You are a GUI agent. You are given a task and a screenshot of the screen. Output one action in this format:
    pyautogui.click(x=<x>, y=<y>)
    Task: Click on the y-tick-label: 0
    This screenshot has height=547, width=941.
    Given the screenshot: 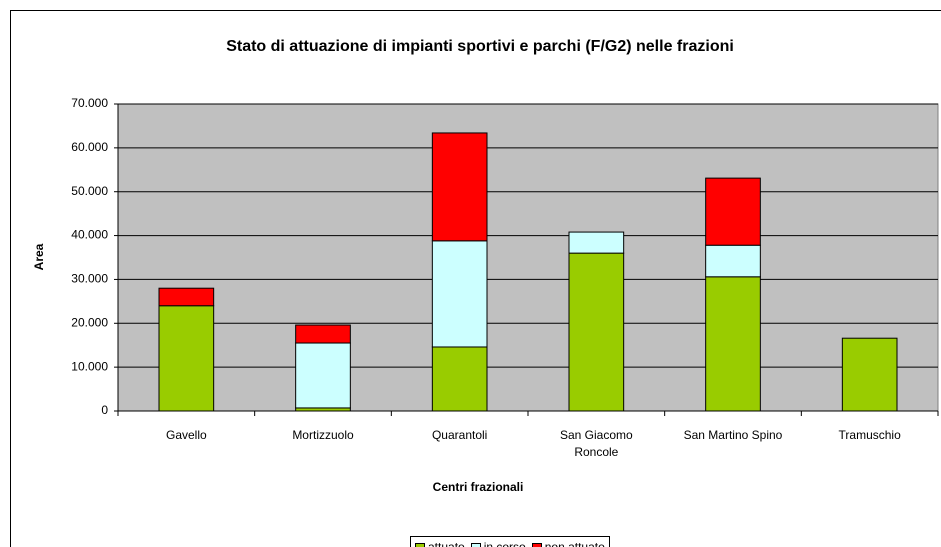 What is the action you would take?
    pyautogui.click(x=104, y=410)
    